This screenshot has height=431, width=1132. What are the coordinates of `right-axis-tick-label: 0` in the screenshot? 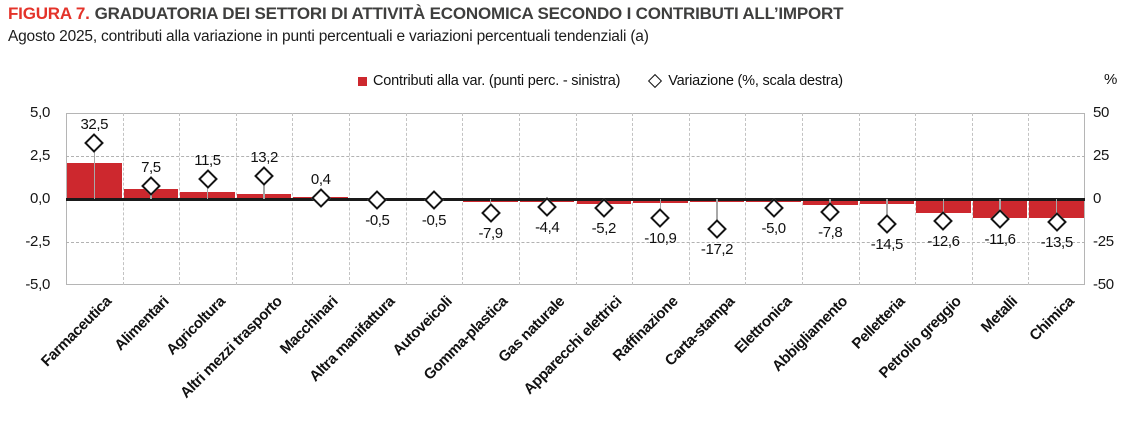 It's located at (1097, 198).